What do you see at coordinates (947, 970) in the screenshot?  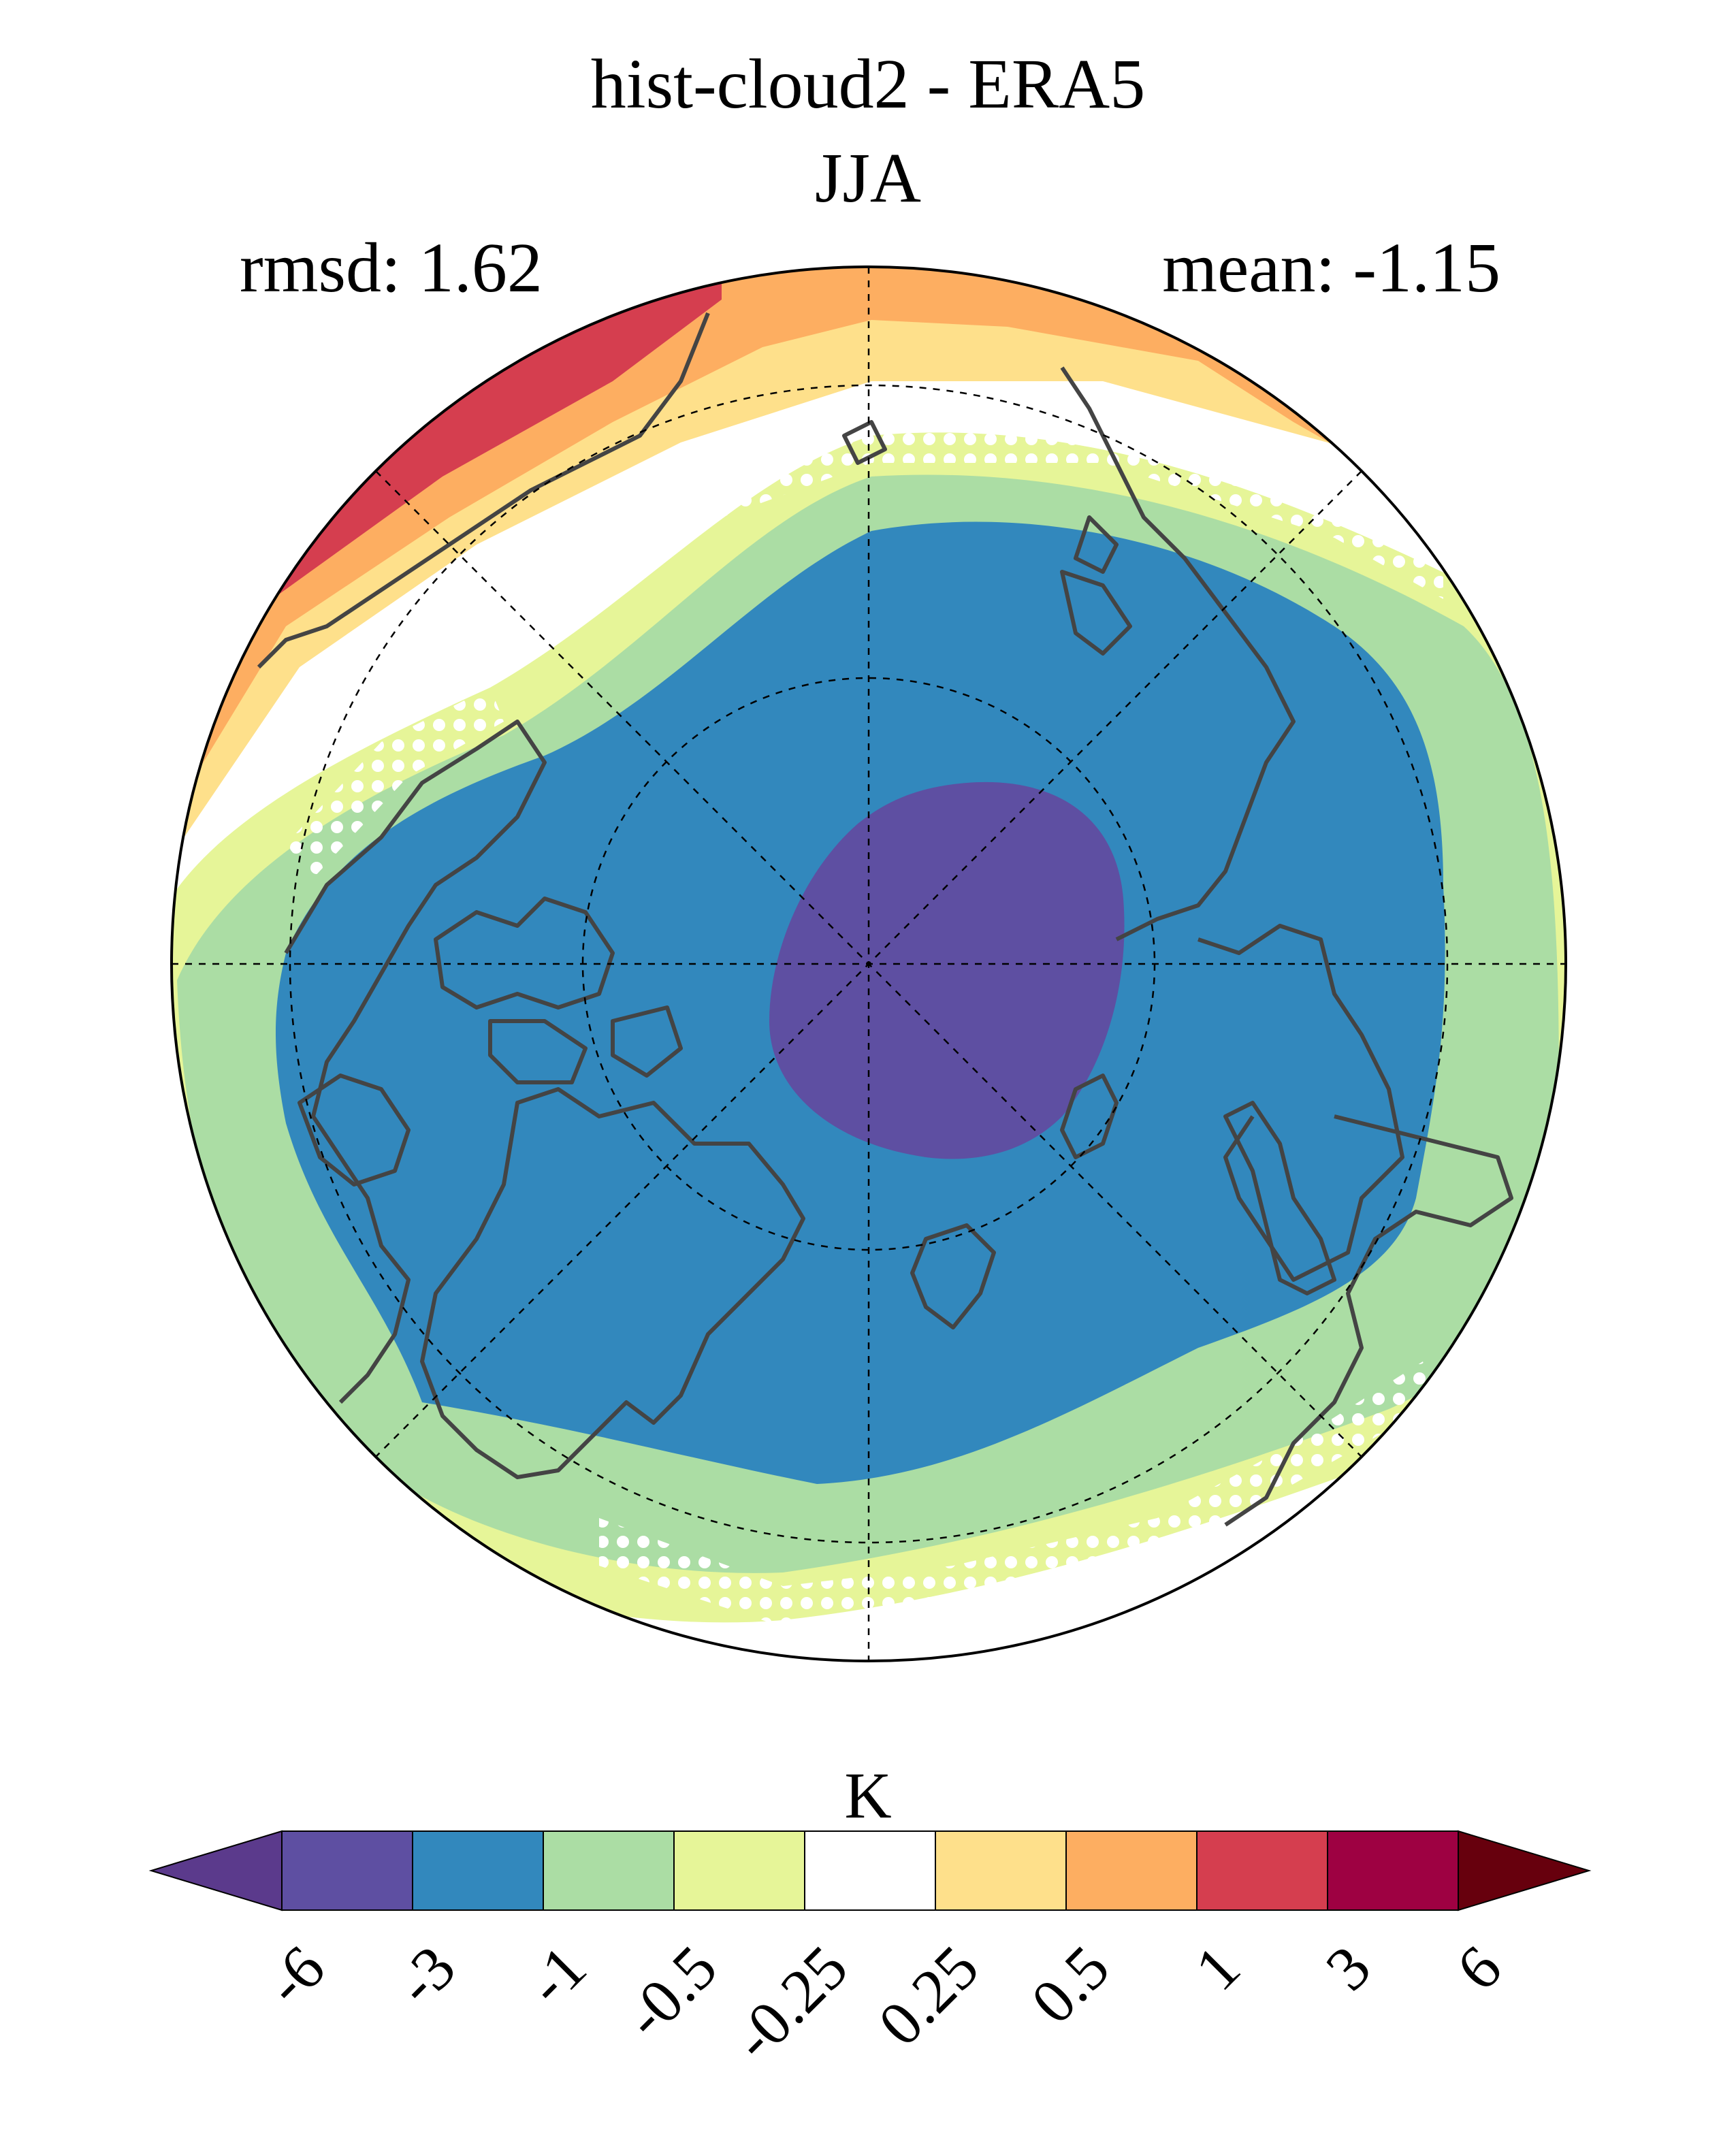 I see `band-minus6-minus3` at bounding box center [947, 970].